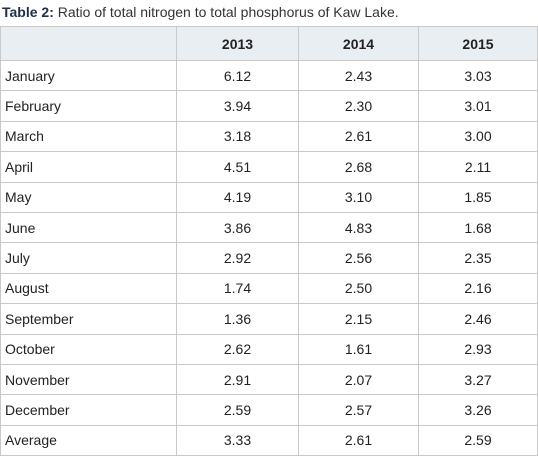 Image resolution: width=538 pixels, height=456 pixels. What do you see at coordinates (88, 379) in the screenshot?
I see `row-label: November` at bounding box center [88, 379].